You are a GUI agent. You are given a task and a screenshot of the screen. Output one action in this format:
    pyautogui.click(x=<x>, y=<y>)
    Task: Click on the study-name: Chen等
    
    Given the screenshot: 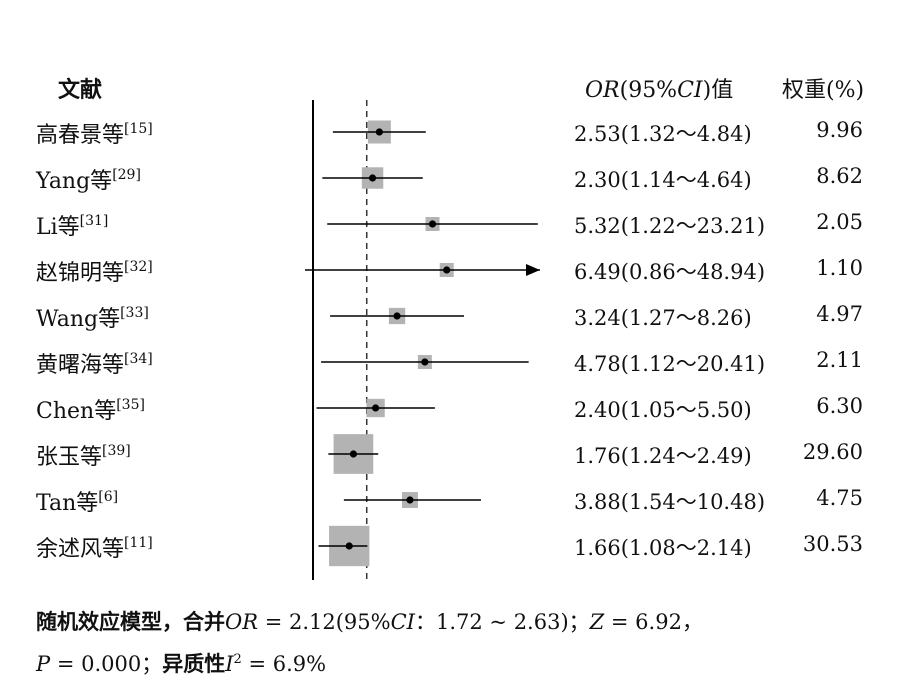 What is the action you would take?
    pyautogui.click(x=76, y=411)
    